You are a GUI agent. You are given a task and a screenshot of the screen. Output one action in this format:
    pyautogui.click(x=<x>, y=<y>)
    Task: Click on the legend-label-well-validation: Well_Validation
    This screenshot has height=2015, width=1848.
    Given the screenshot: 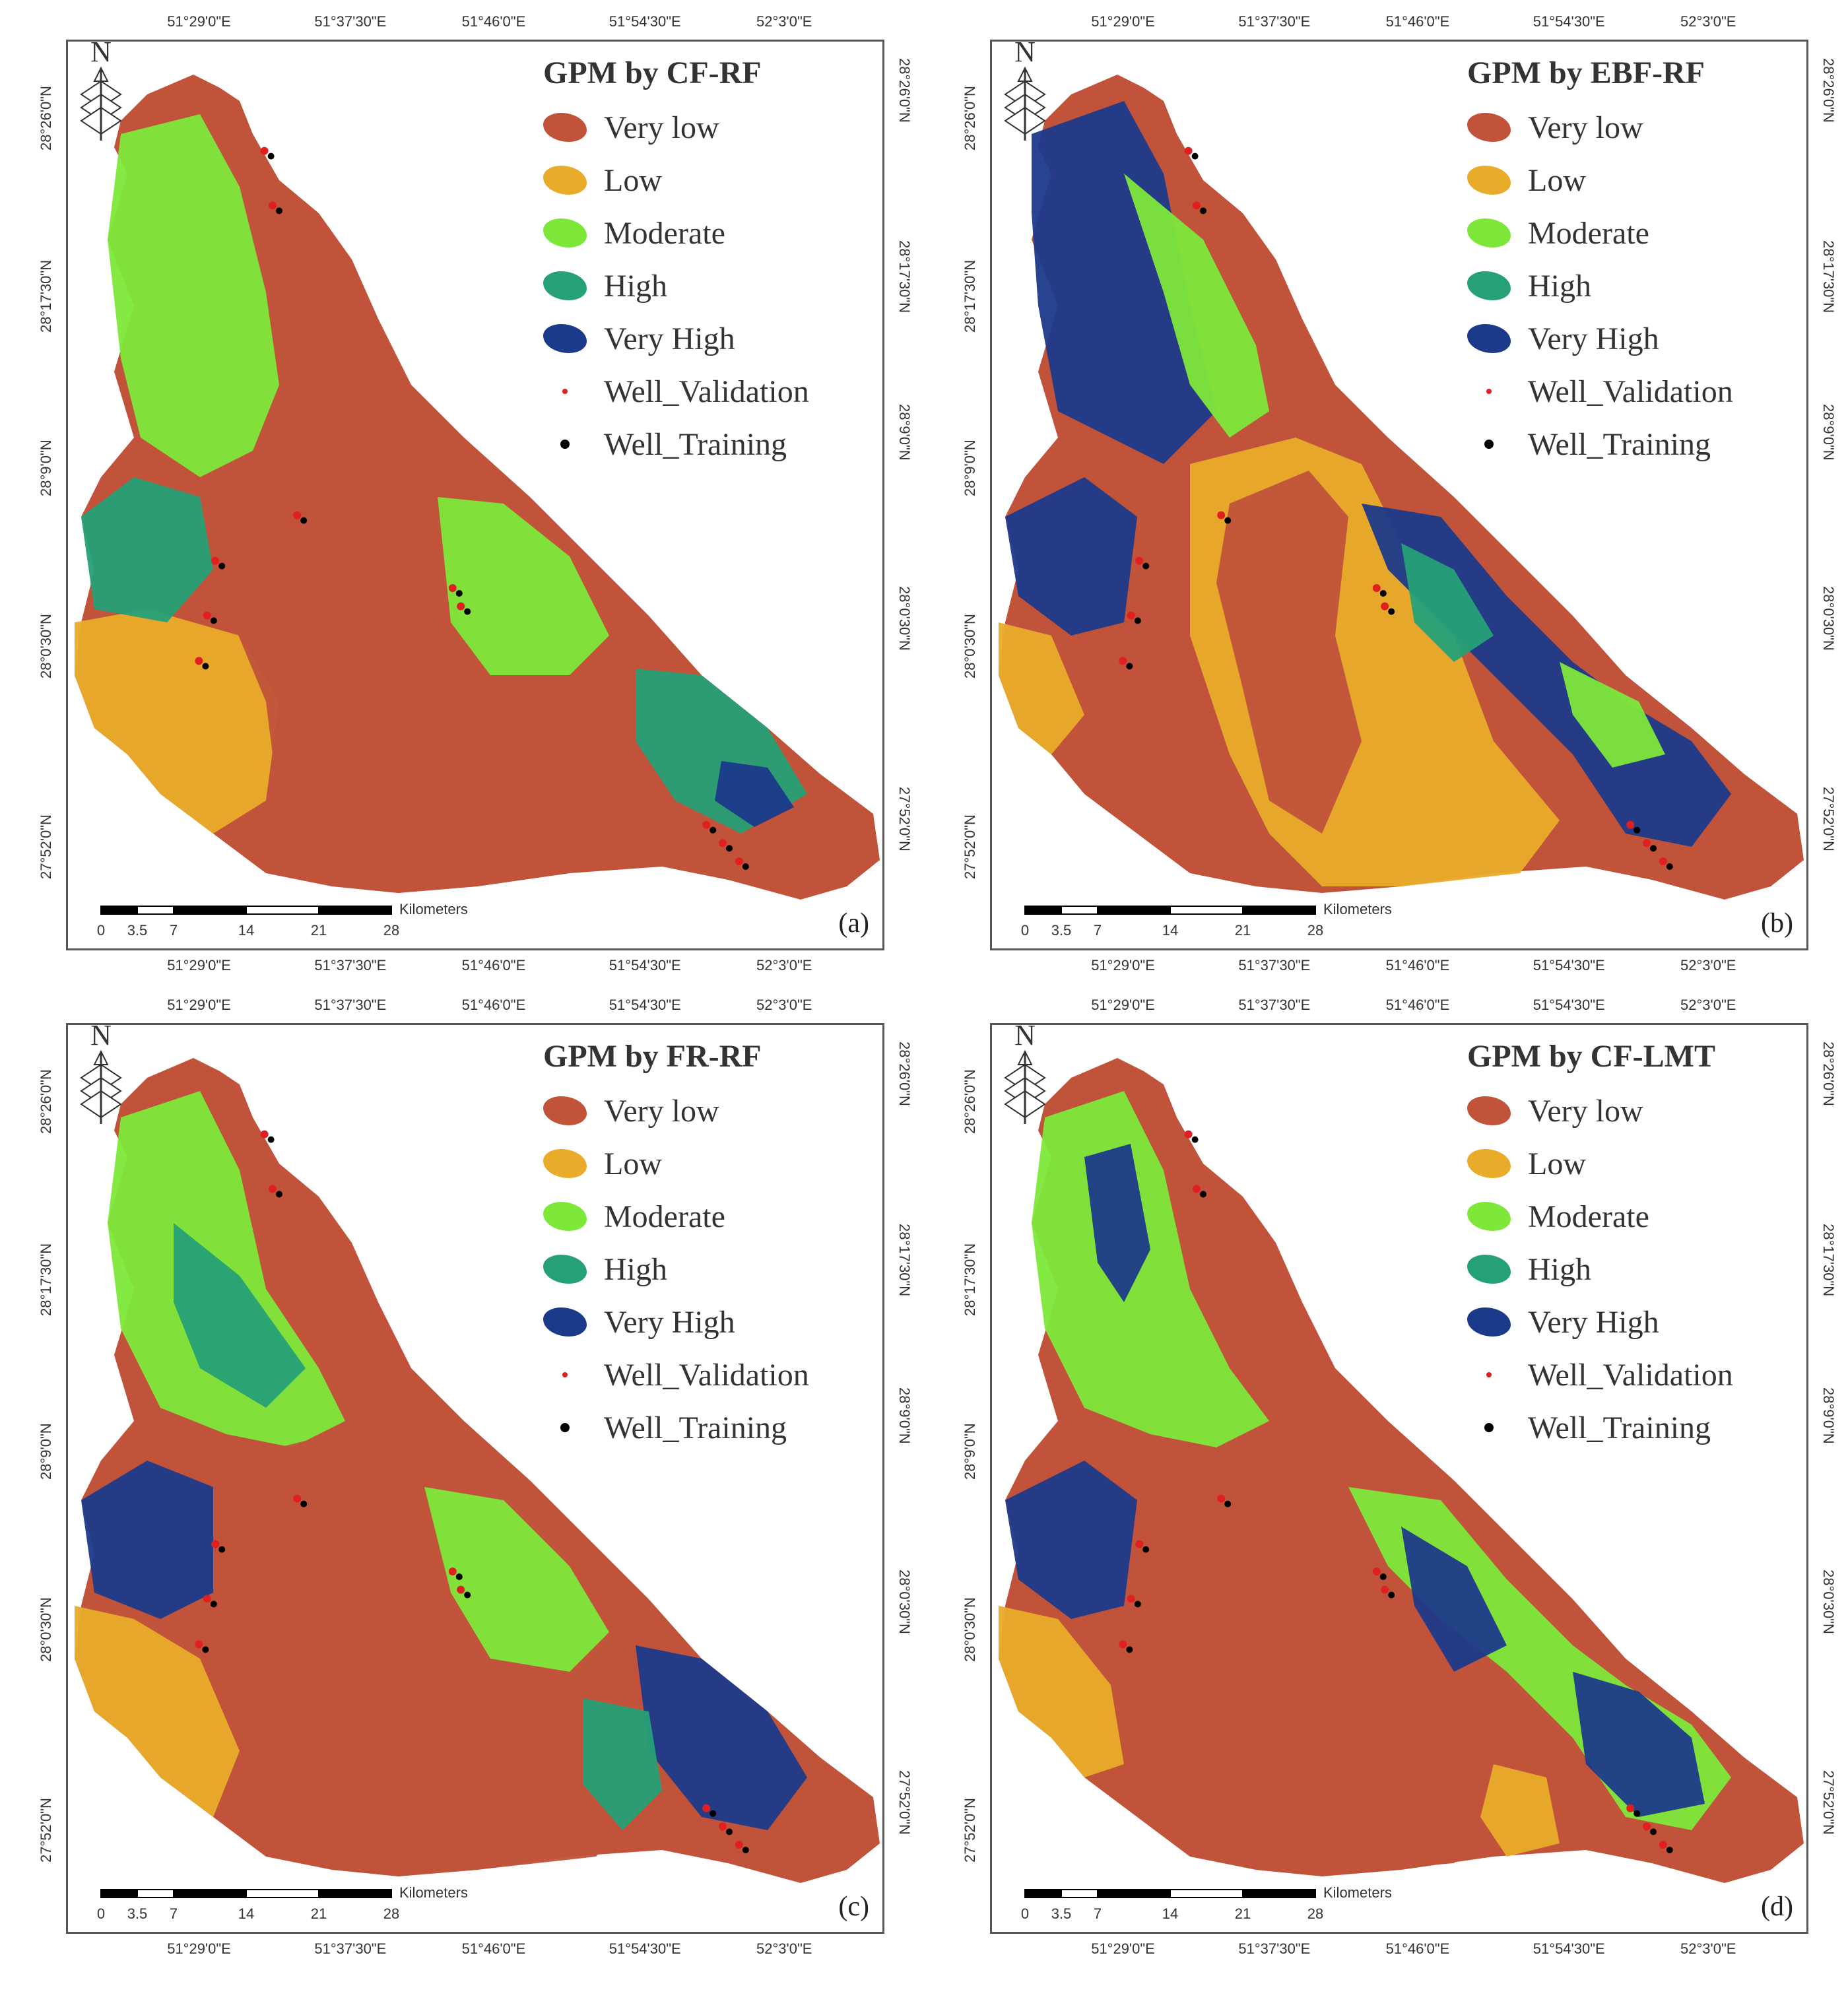 What is the action you would take?
    pyautogui.click(x=1630, y=391)
    